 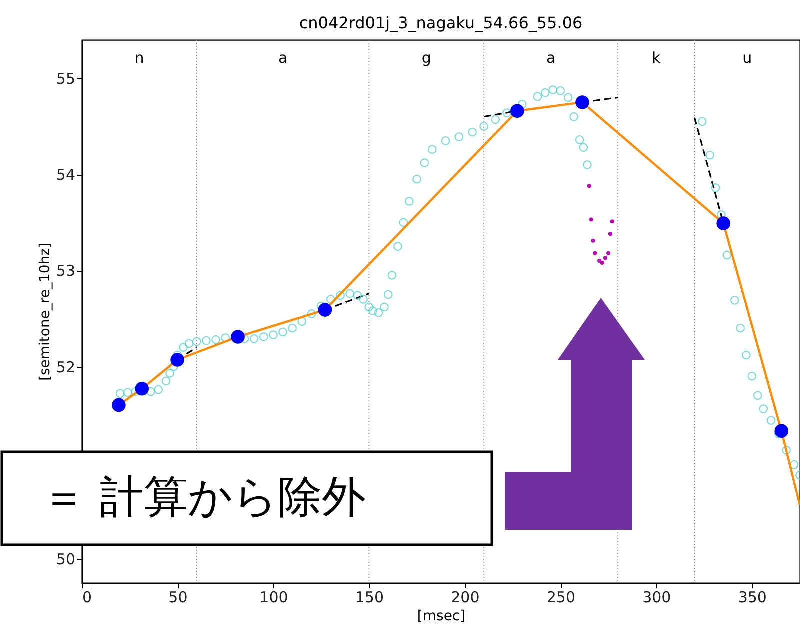 What do you see at coordinates (752, 597) in the screenshot?
I see `x-tick-label: 350` at bounding box center [752, 597].